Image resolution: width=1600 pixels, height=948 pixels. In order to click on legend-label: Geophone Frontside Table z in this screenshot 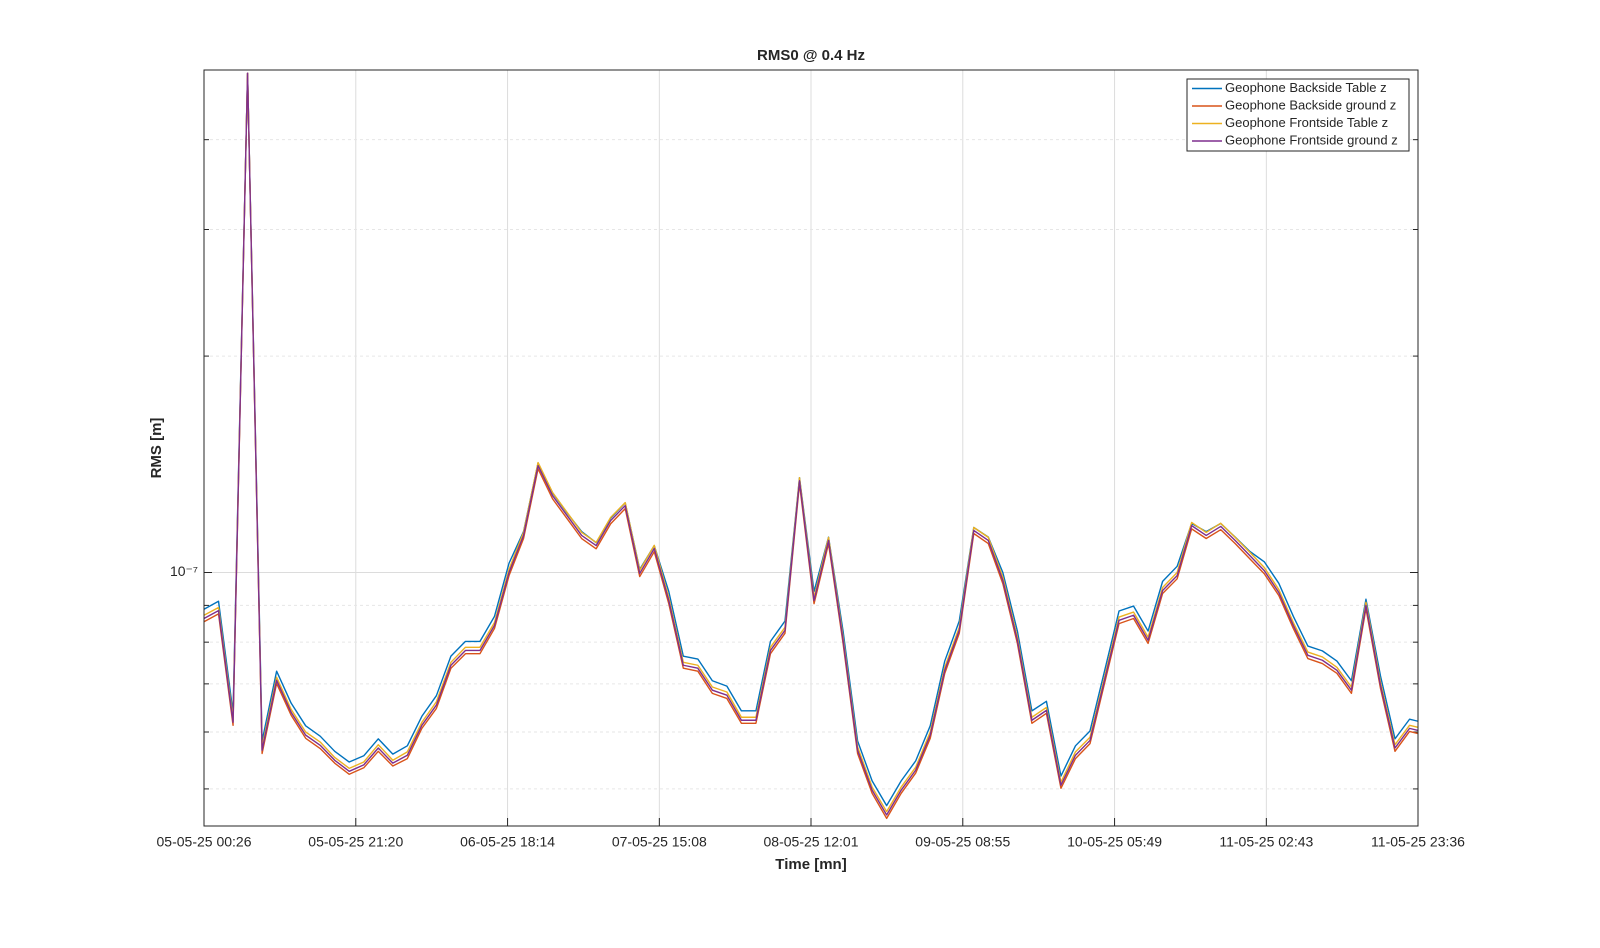, I will do `click(1306, 122)`.